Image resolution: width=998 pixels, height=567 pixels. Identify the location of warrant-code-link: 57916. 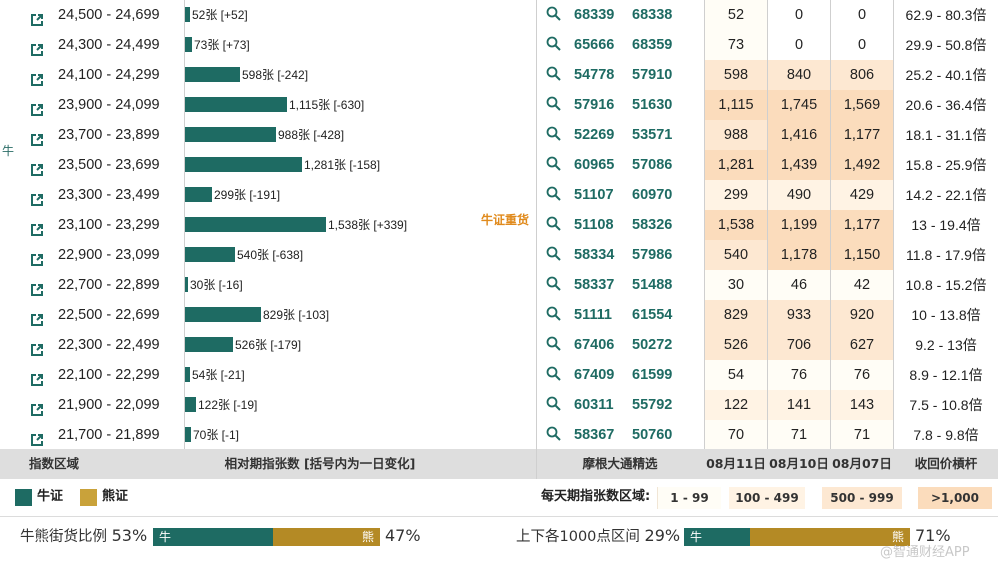
(594, 105).